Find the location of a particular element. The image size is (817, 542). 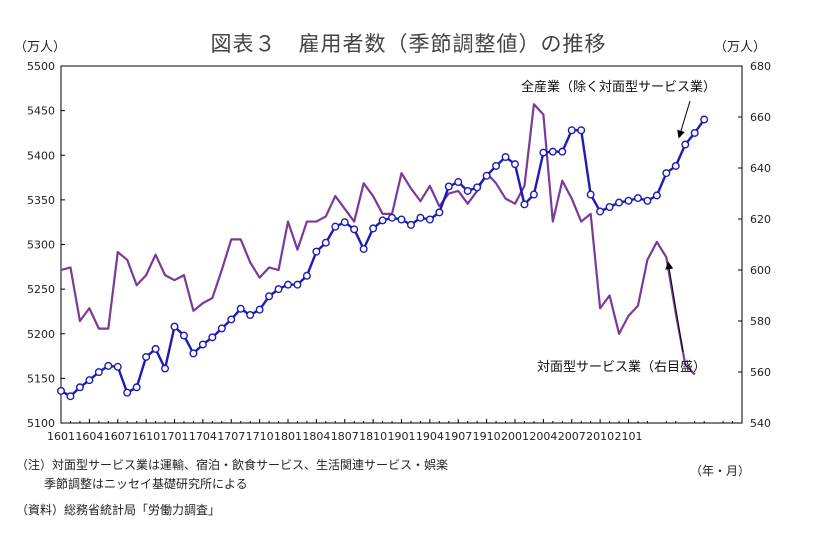

left-axis-tick-label: 5250 is located at coordinates (41, 289).